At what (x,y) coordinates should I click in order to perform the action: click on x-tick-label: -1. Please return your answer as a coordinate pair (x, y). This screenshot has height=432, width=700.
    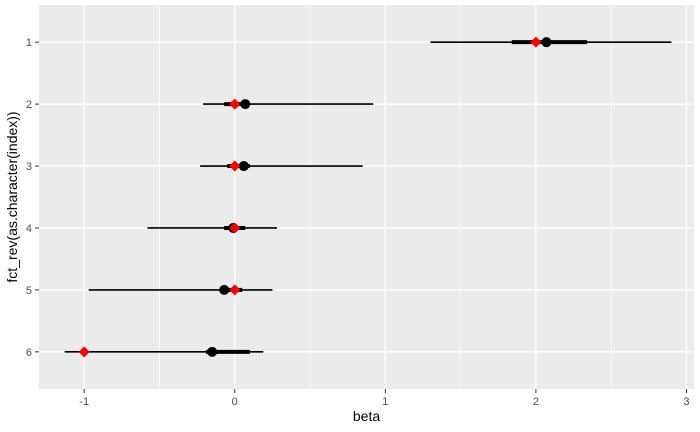
    Looking at the image, I should click on (84, 402).